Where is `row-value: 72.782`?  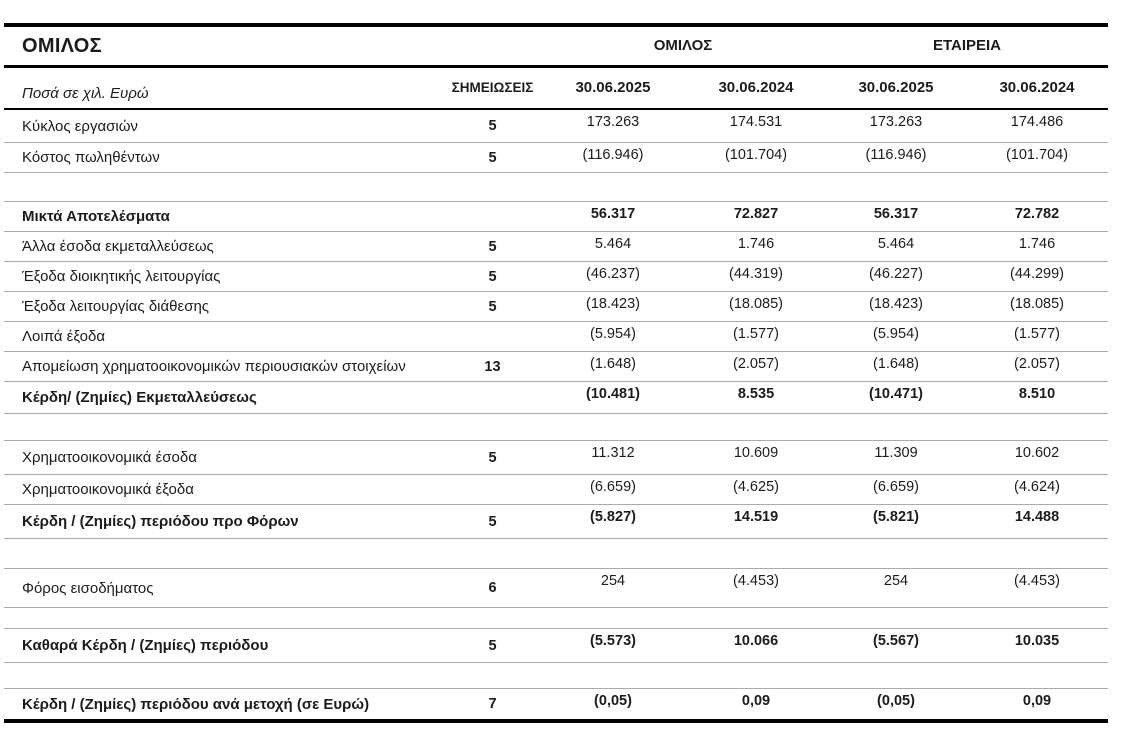 row-value: 72.782 is located at coordinates (1037, 214).